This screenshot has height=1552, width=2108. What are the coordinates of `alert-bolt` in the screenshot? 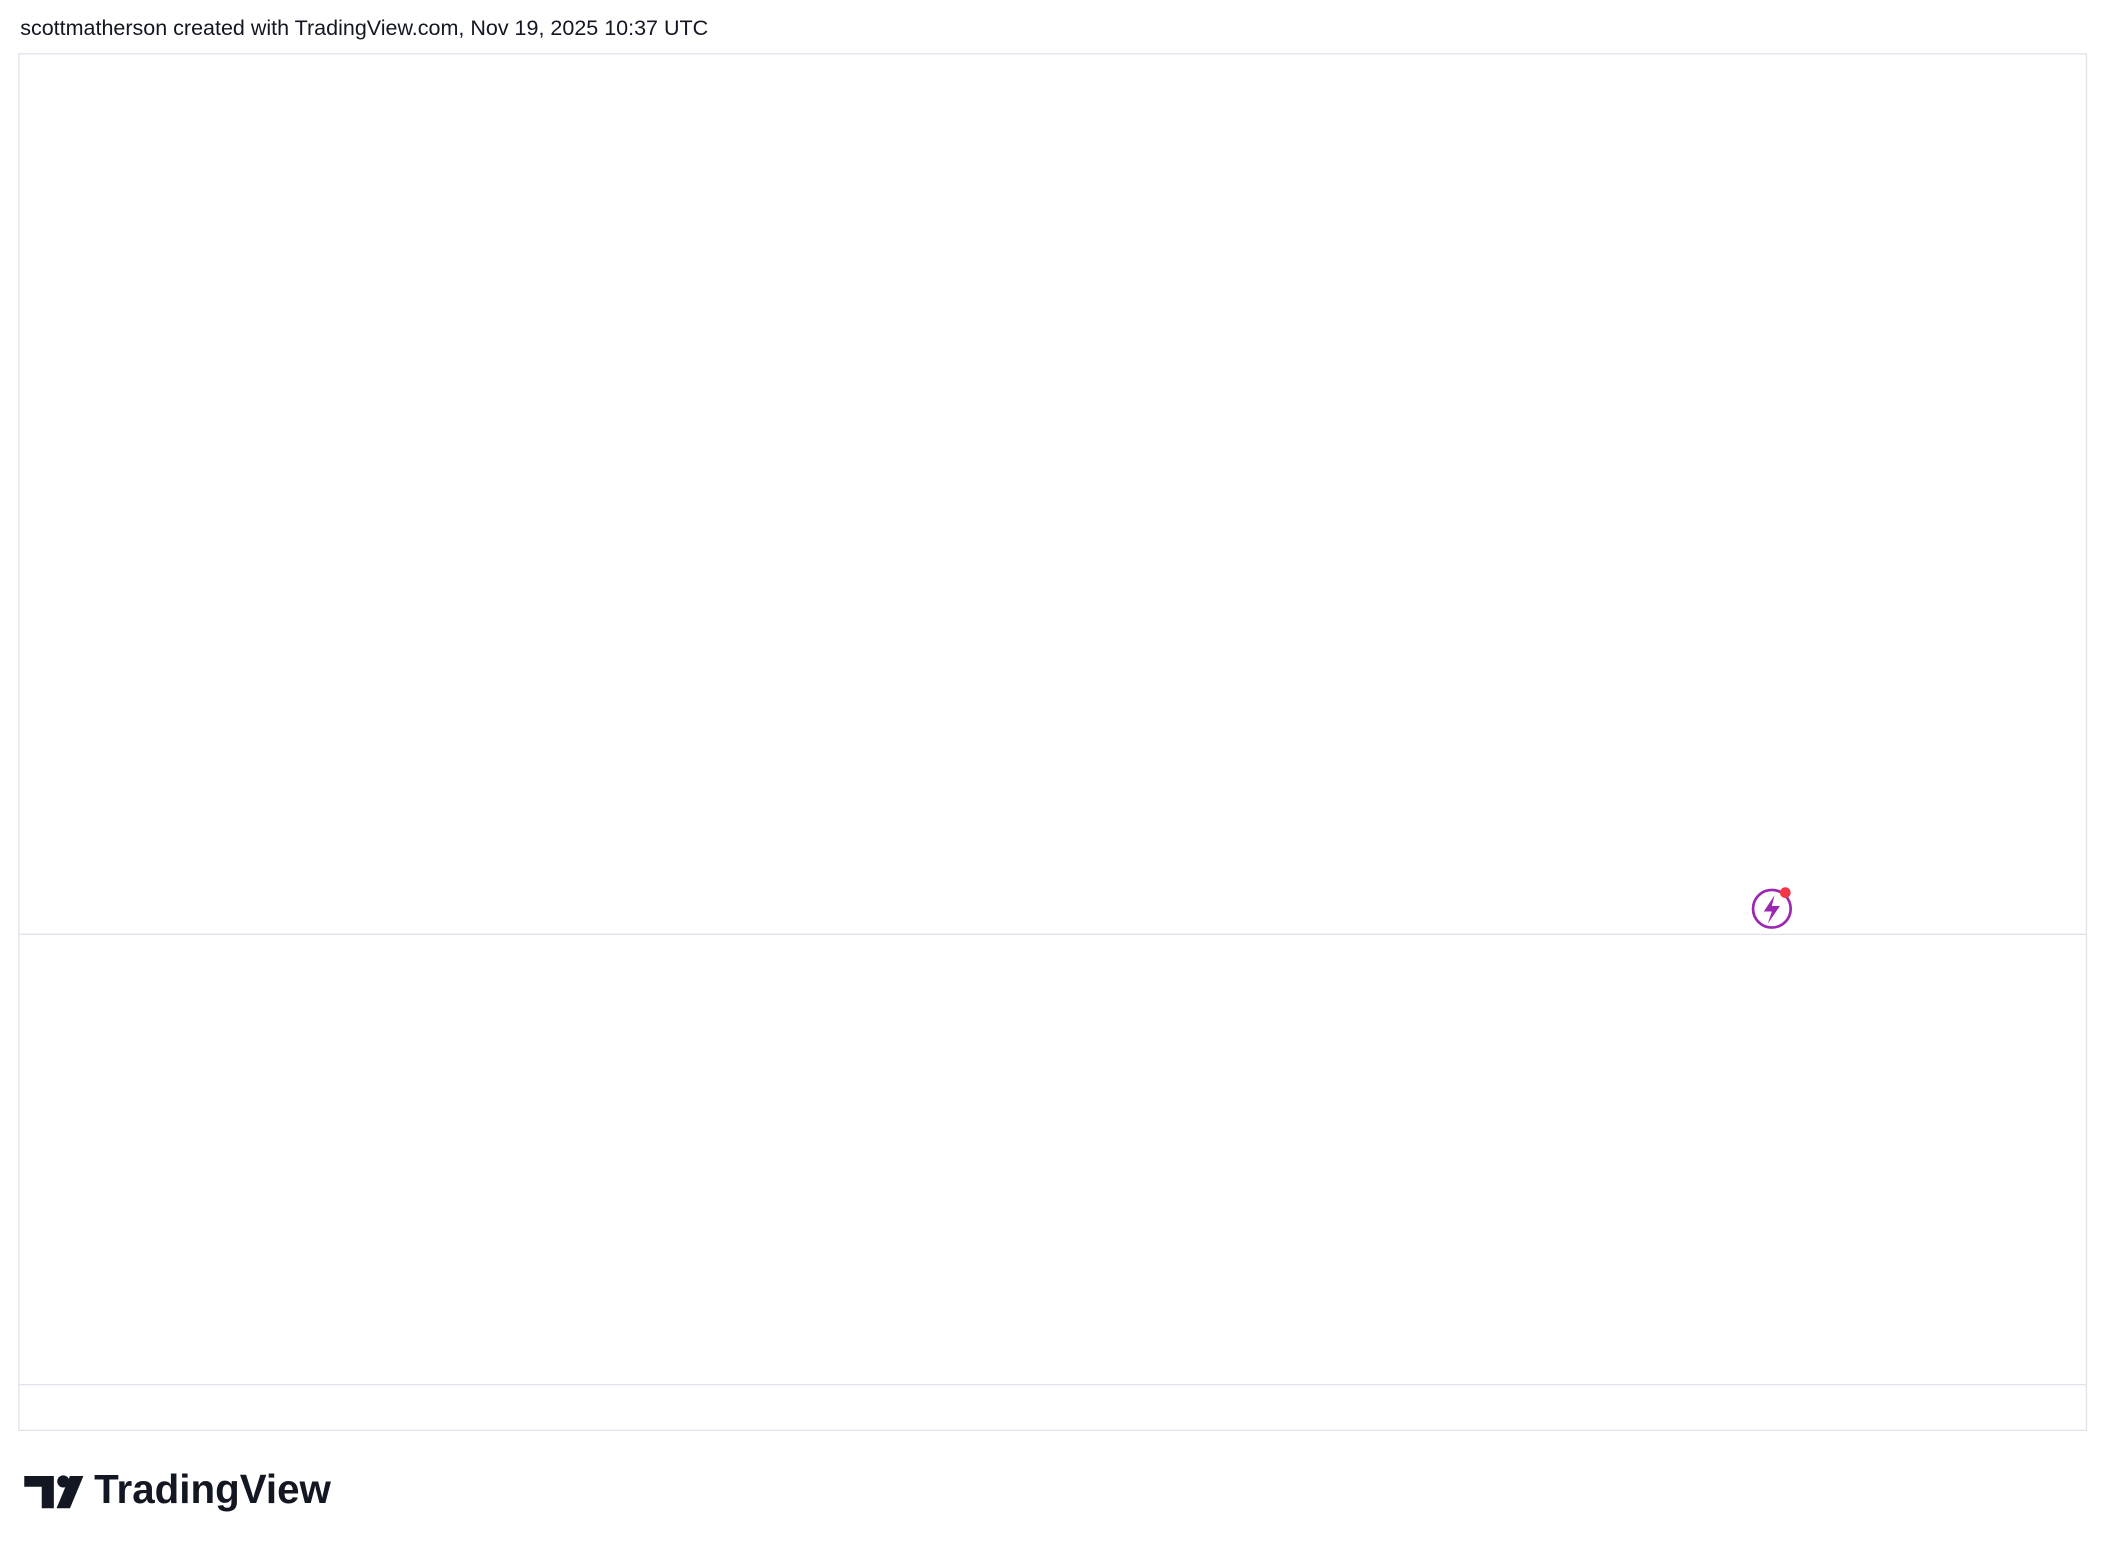 It's located at (1771, 909).